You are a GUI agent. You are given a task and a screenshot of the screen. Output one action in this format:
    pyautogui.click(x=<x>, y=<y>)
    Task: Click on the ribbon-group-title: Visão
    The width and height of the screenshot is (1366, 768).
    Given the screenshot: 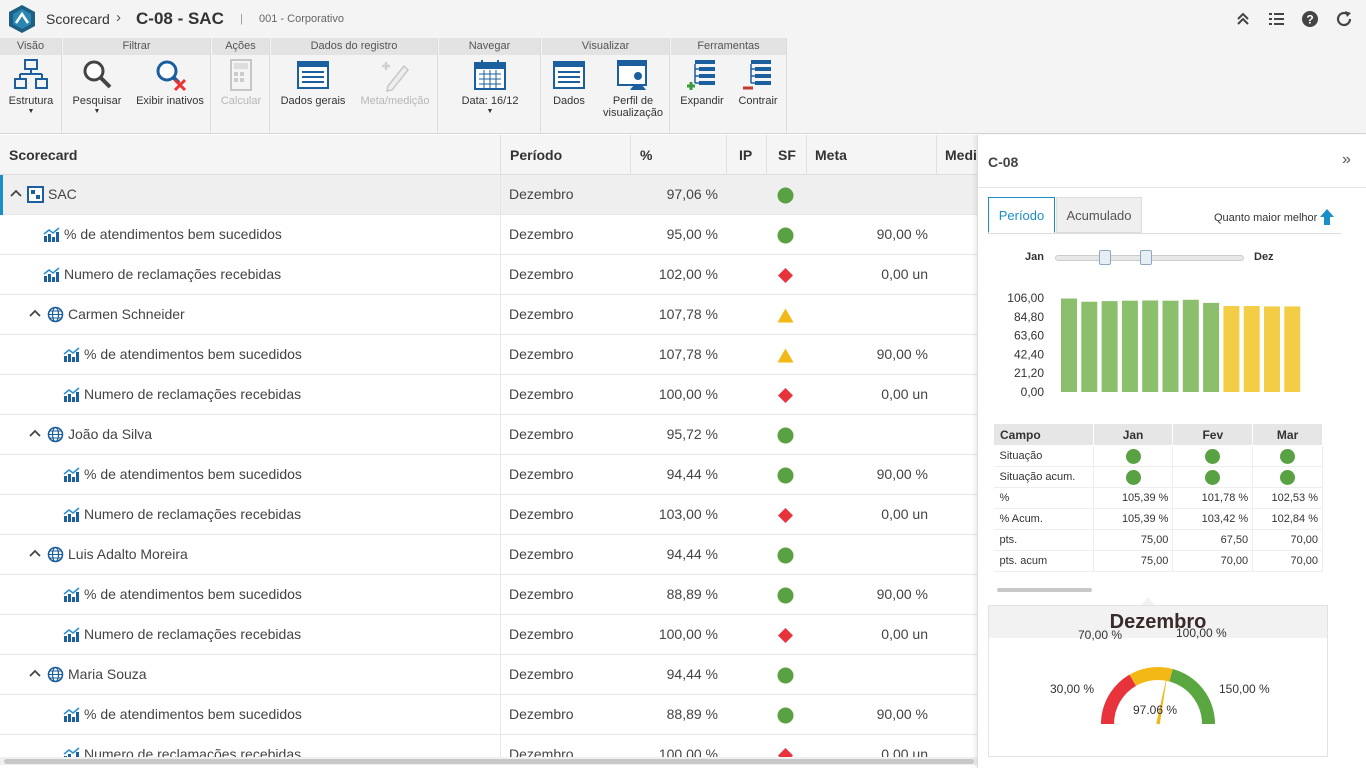 What is the action you would take?
    pyautogui.click(x=30, y=46)
    